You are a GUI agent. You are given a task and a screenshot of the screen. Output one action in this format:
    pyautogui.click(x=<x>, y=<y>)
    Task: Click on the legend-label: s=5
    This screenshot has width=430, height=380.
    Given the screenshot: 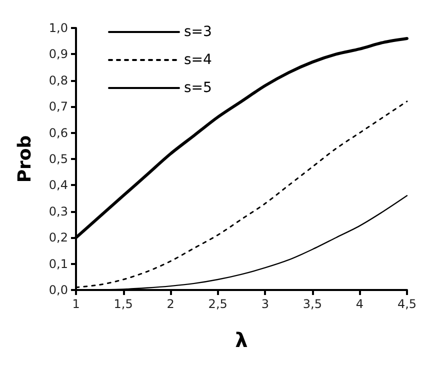 What is the action you would take?
    pyautogui.click(x=198, y=88)
    